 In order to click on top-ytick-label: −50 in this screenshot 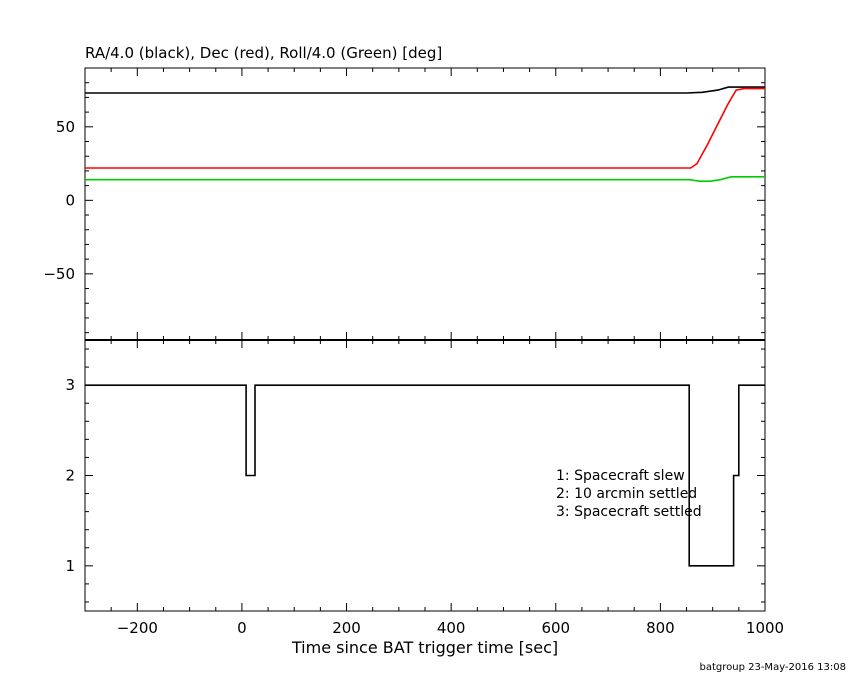, I will do `click(59, 274)`.